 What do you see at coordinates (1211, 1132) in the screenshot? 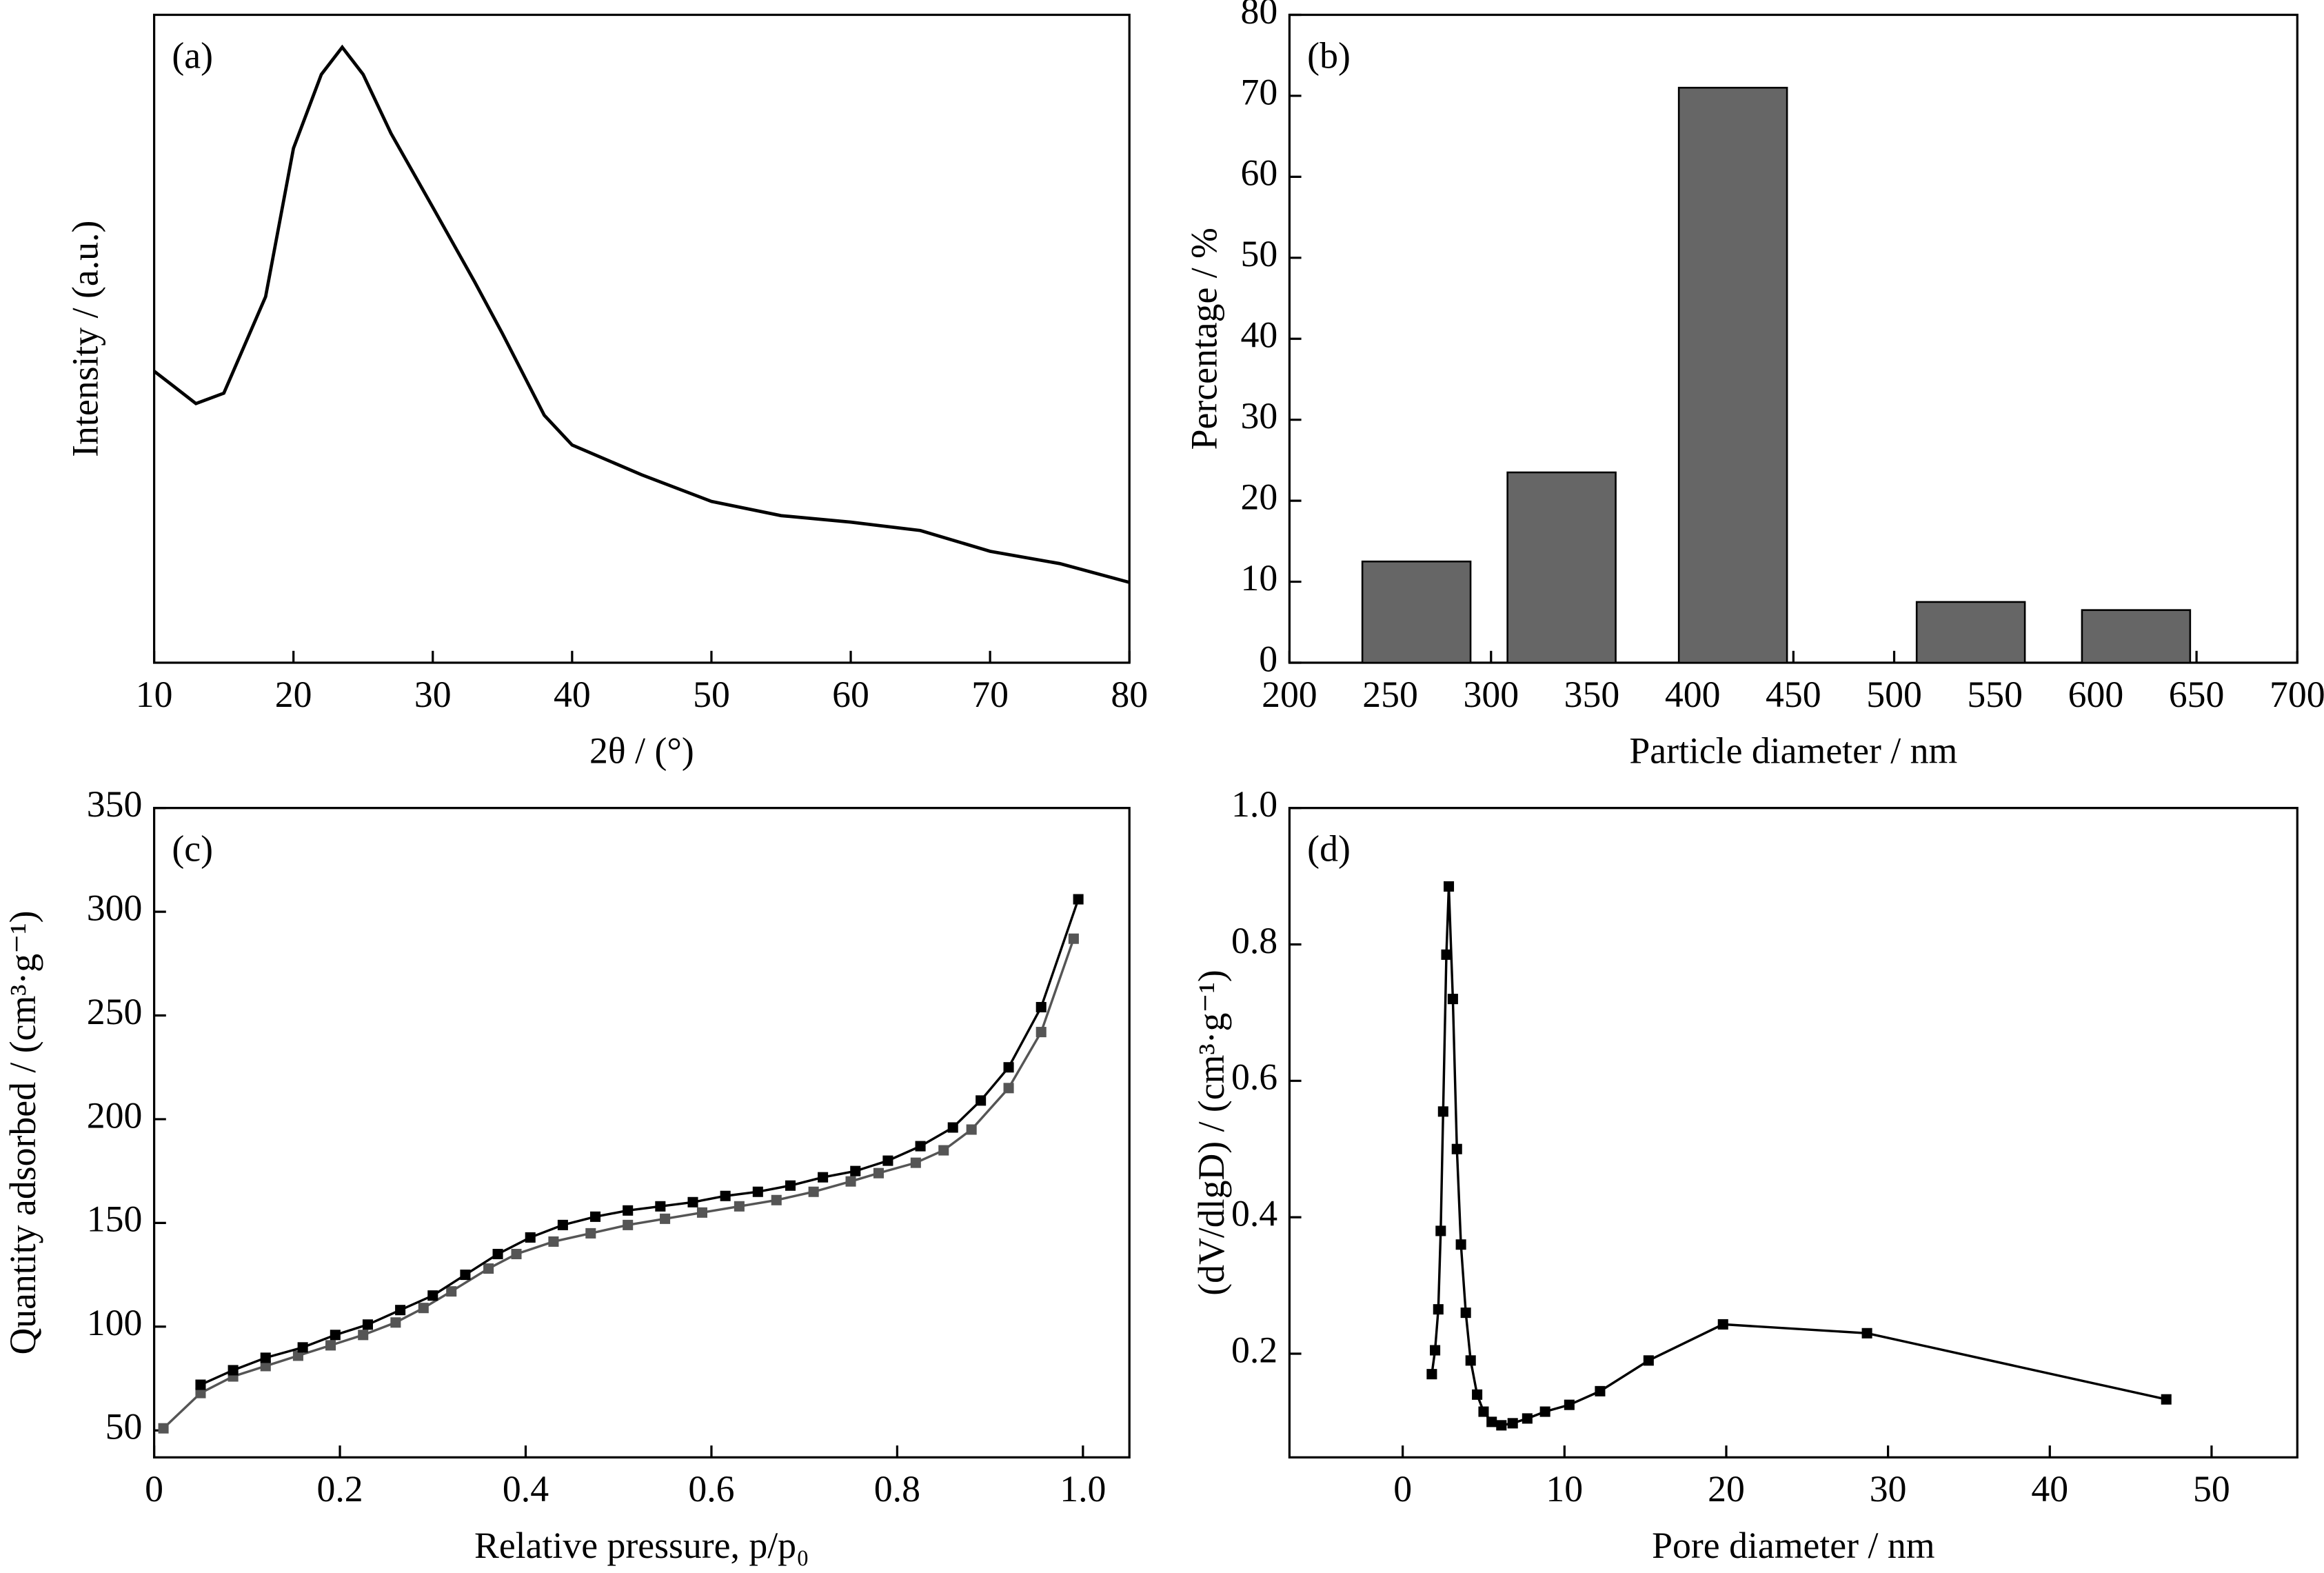
I see `y-axis-label: (dV/dlgD) / (cm³·g⁻¹)` at bounding box center [1211, 1132].